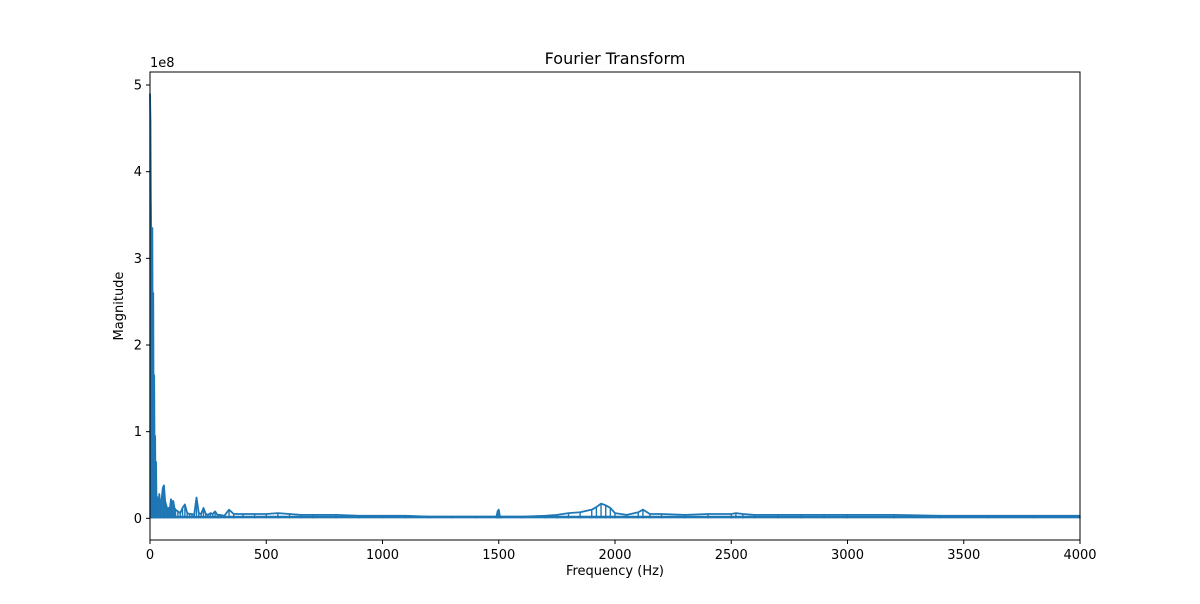  I want to click on x-tick-label: 500, so click(266, 555).